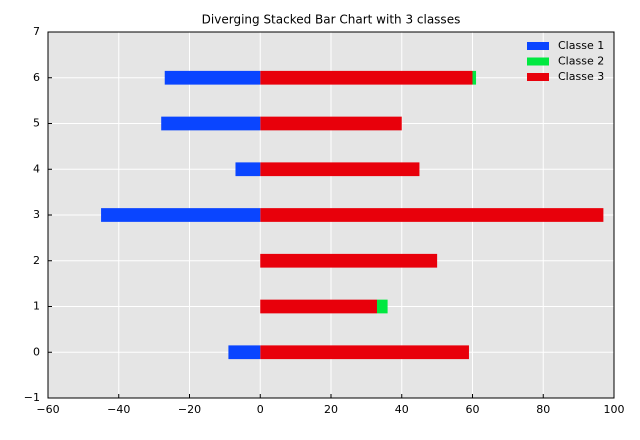 The height and width of the screenshot is (440, 640). I want to click on legend-label: Classe 1, so click(581, 45).